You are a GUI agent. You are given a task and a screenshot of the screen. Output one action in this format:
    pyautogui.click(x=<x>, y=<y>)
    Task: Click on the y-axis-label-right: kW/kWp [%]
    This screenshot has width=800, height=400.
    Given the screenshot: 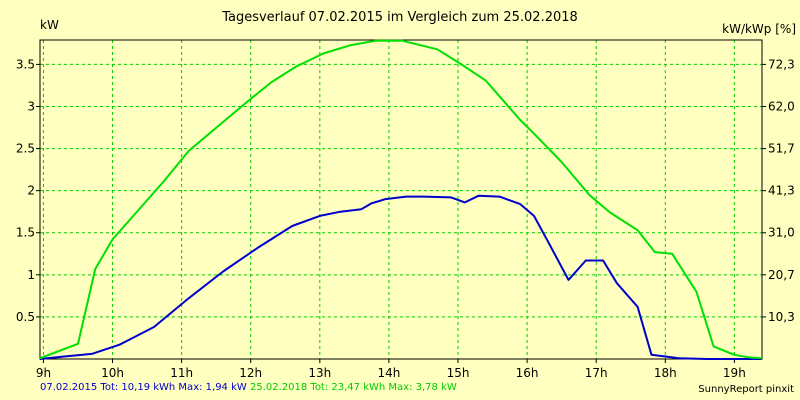 What is the action you would take?
    pyautogui.click(x=759, y=29)
    